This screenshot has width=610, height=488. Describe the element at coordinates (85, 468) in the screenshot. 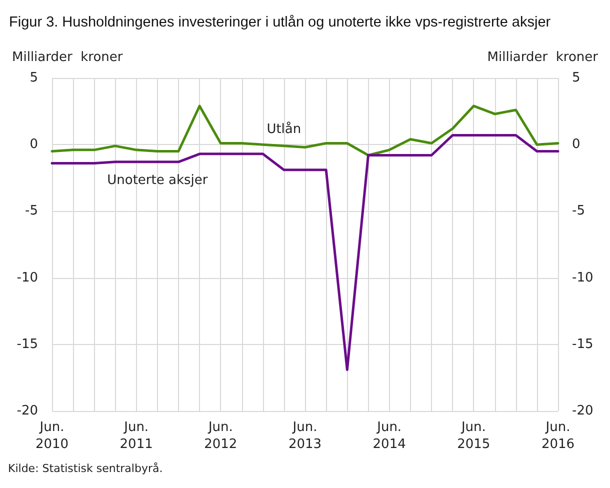

I see `text: Kilde: Statistisk sentralbyrå.` at that location.